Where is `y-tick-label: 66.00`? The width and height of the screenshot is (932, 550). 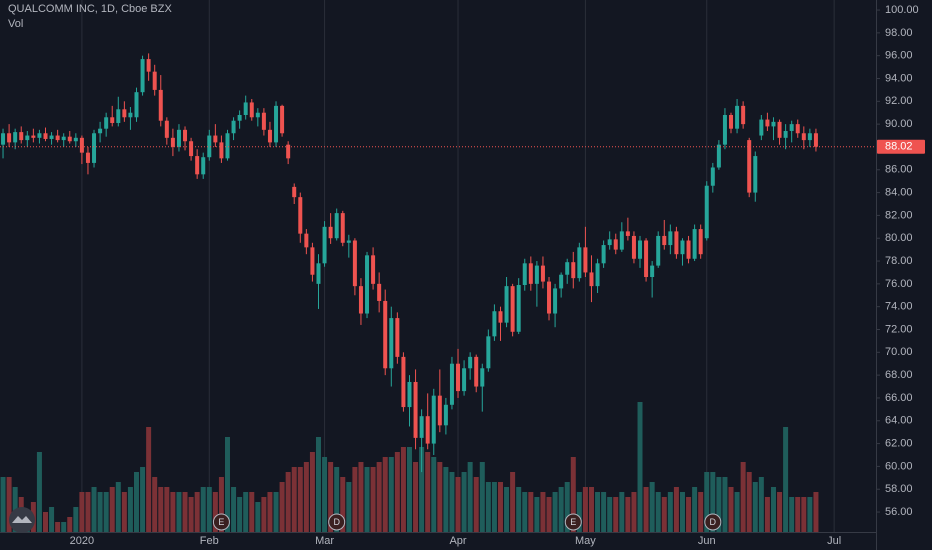
y-tick-label: 66.00 is located at coordinates (899, 398).